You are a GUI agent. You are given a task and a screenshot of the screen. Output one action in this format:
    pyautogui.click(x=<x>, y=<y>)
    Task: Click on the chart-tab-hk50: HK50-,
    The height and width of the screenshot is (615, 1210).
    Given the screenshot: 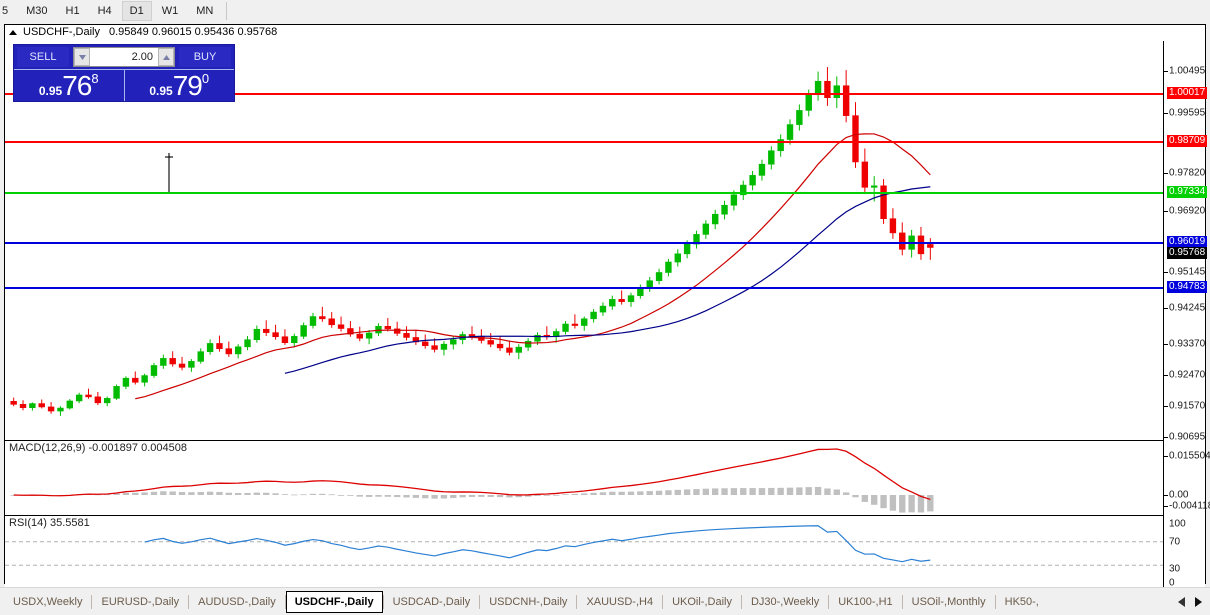 What is the action you would take?
    pyautogui.click(x=1021, y=601)
    